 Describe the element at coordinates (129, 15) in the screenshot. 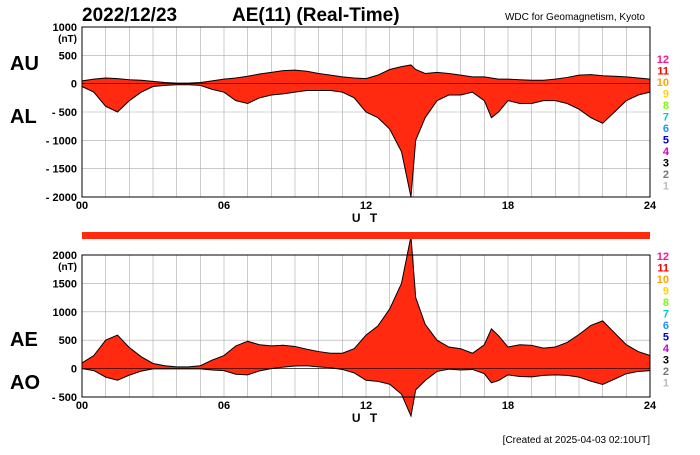

I see `date-label: 2022/12/23` at that location.